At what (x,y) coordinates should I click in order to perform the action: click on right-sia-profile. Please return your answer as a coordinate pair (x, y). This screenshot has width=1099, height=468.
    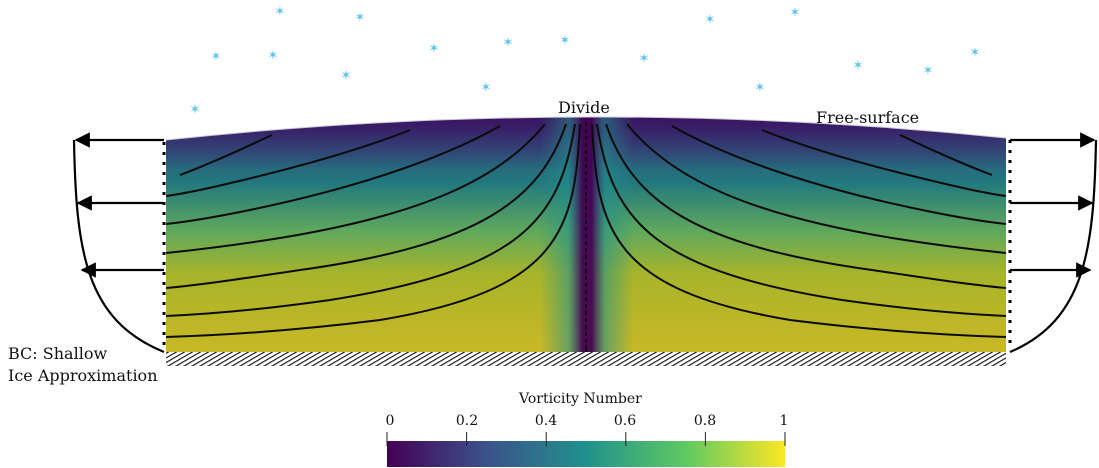
    Looking at the image, I should click on (1053, 243).